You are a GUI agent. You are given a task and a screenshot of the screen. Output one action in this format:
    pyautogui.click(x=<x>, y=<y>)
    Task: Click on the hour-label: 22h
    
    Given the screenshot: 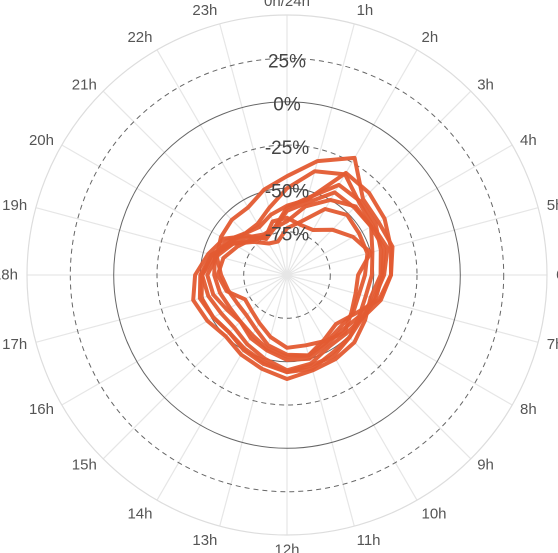 What is the action you would take?
    pyautogui.click(x=139, y=37)
    